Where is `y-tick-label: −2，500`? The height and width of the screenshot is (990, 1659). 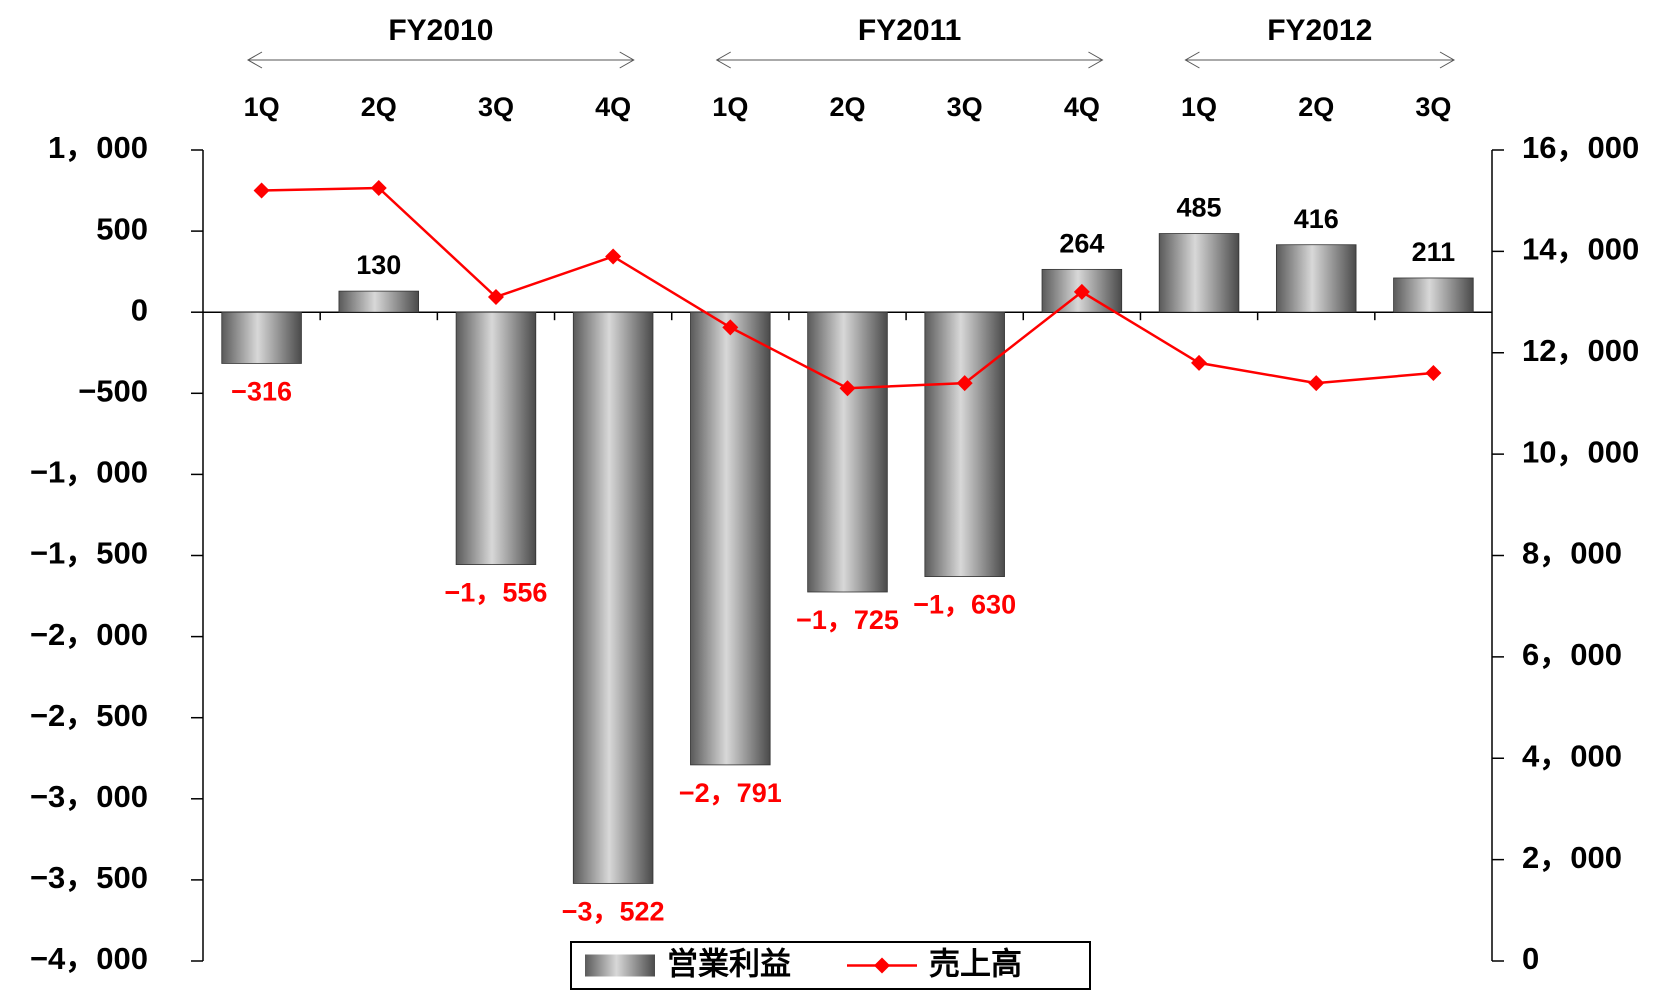
y-tick-label: −2，500 is located at coordinates (89, 715).